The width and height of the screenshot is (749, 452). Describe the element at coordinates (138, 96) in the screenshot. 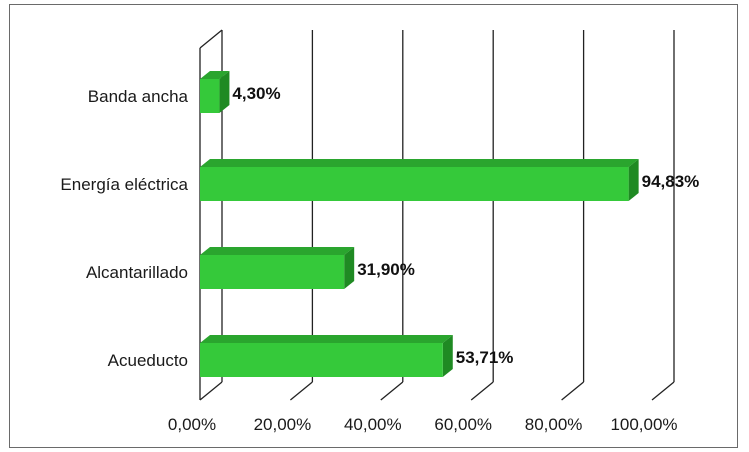

I see `category-label: Banda ancha` at that location.